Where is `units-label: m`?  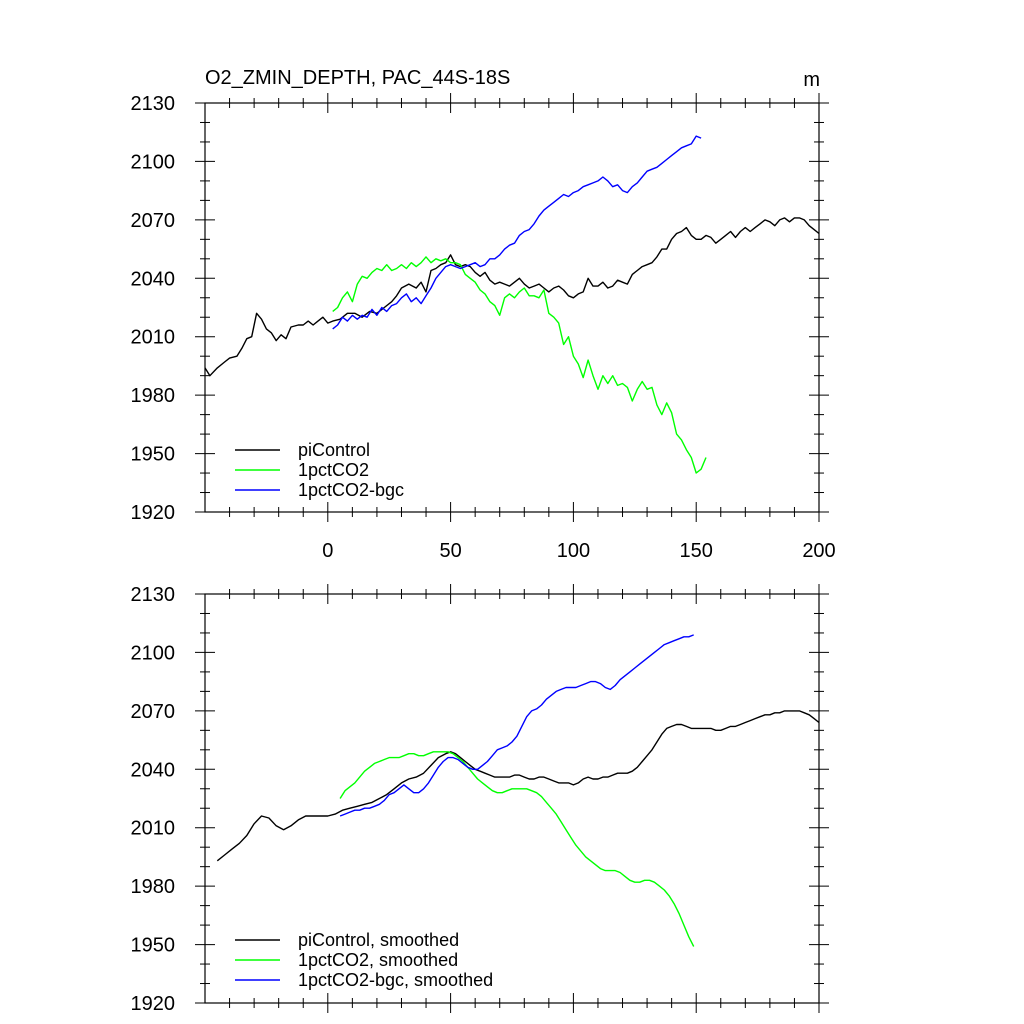 units-label: m is located at coordinates (811, 80).